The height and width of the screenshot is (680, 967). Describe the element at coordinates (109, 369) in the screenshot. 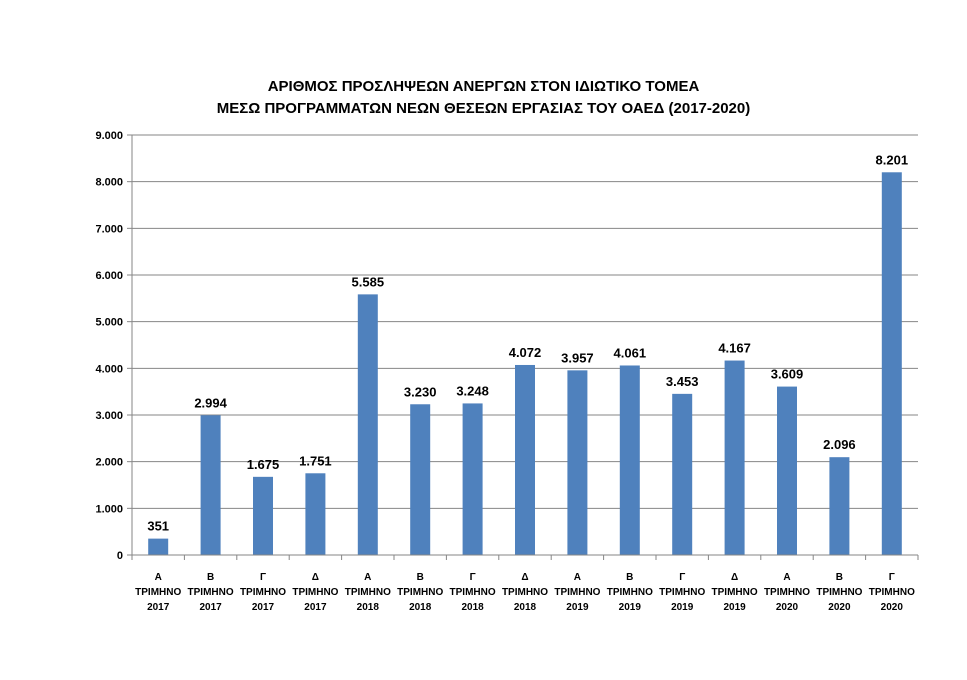

I see `y-tick-label: 4.000` at that location.